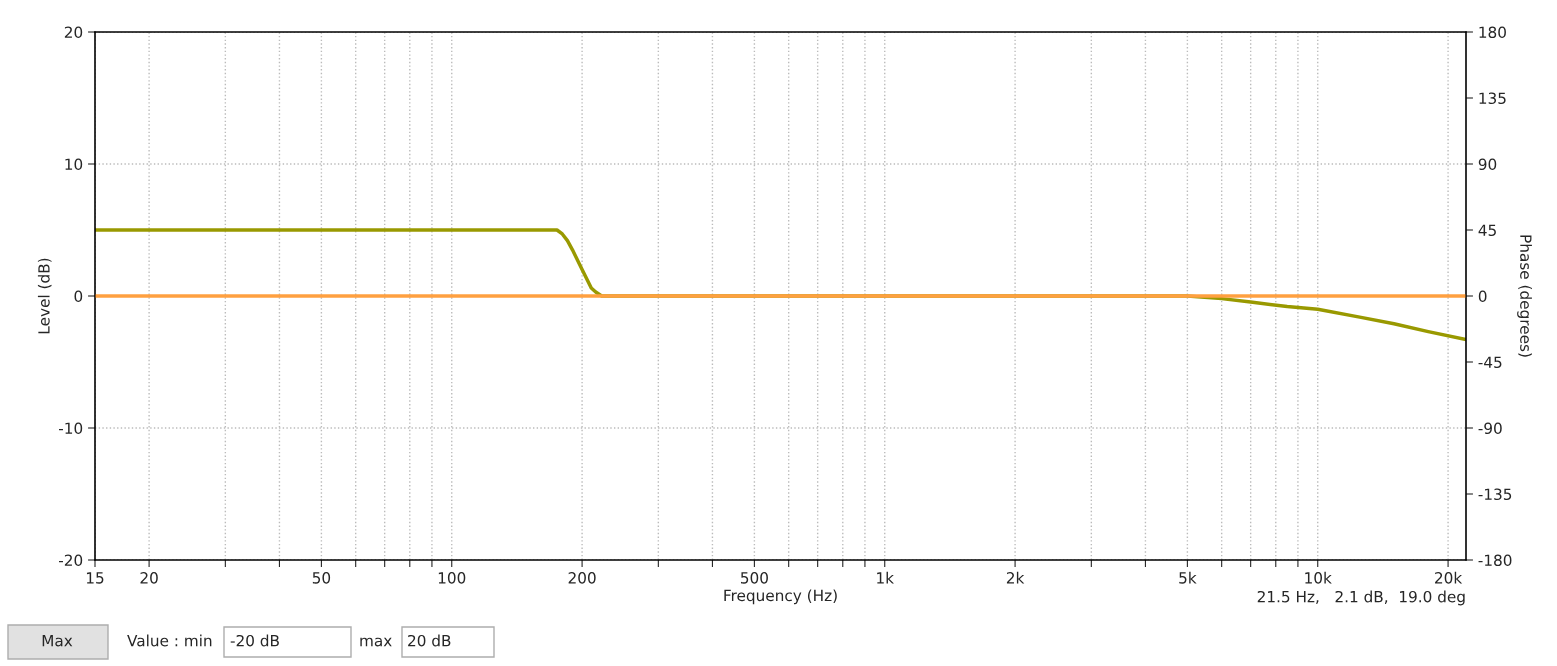  Describe the element at coordinates (57, 641) in the screenshot. I see `text: Max` at that location.